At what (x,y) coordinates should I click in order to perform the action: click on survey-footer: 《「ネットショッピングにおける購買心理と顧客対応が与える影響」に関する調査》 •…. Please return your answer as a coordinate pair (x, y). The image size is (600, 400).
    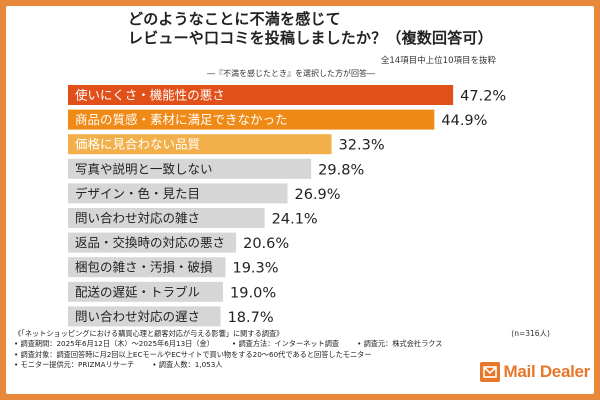
    Looking at the image, I should click on (249, 350).